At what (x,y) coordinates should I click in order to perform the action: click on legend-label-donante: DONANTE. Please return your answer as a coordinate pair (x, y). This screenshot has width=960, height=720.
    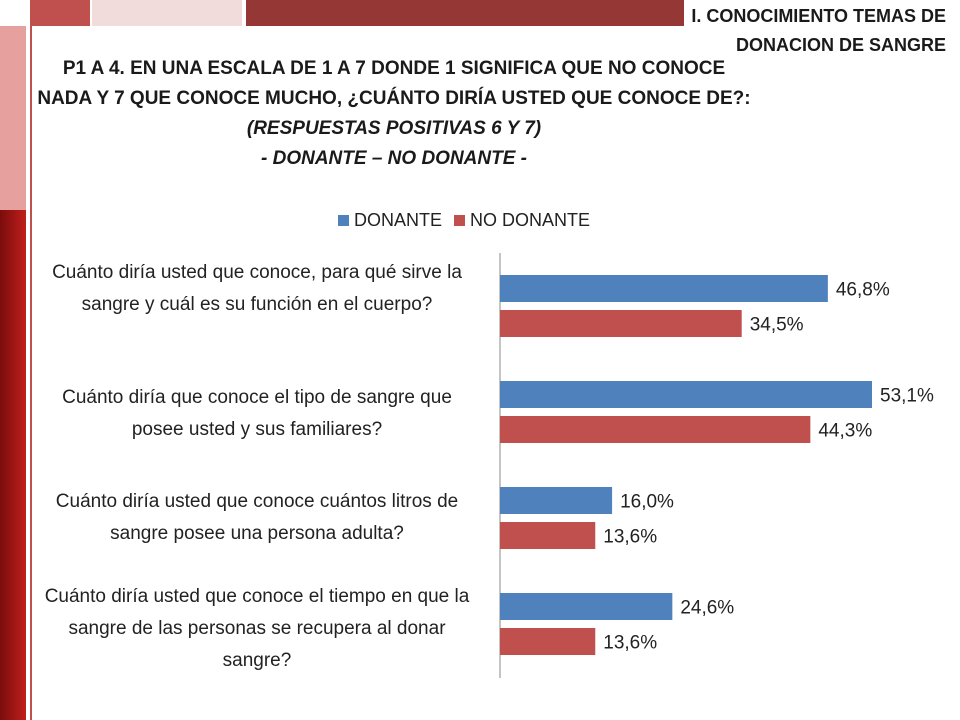
    Looking at the image, I should click on (398, 219).